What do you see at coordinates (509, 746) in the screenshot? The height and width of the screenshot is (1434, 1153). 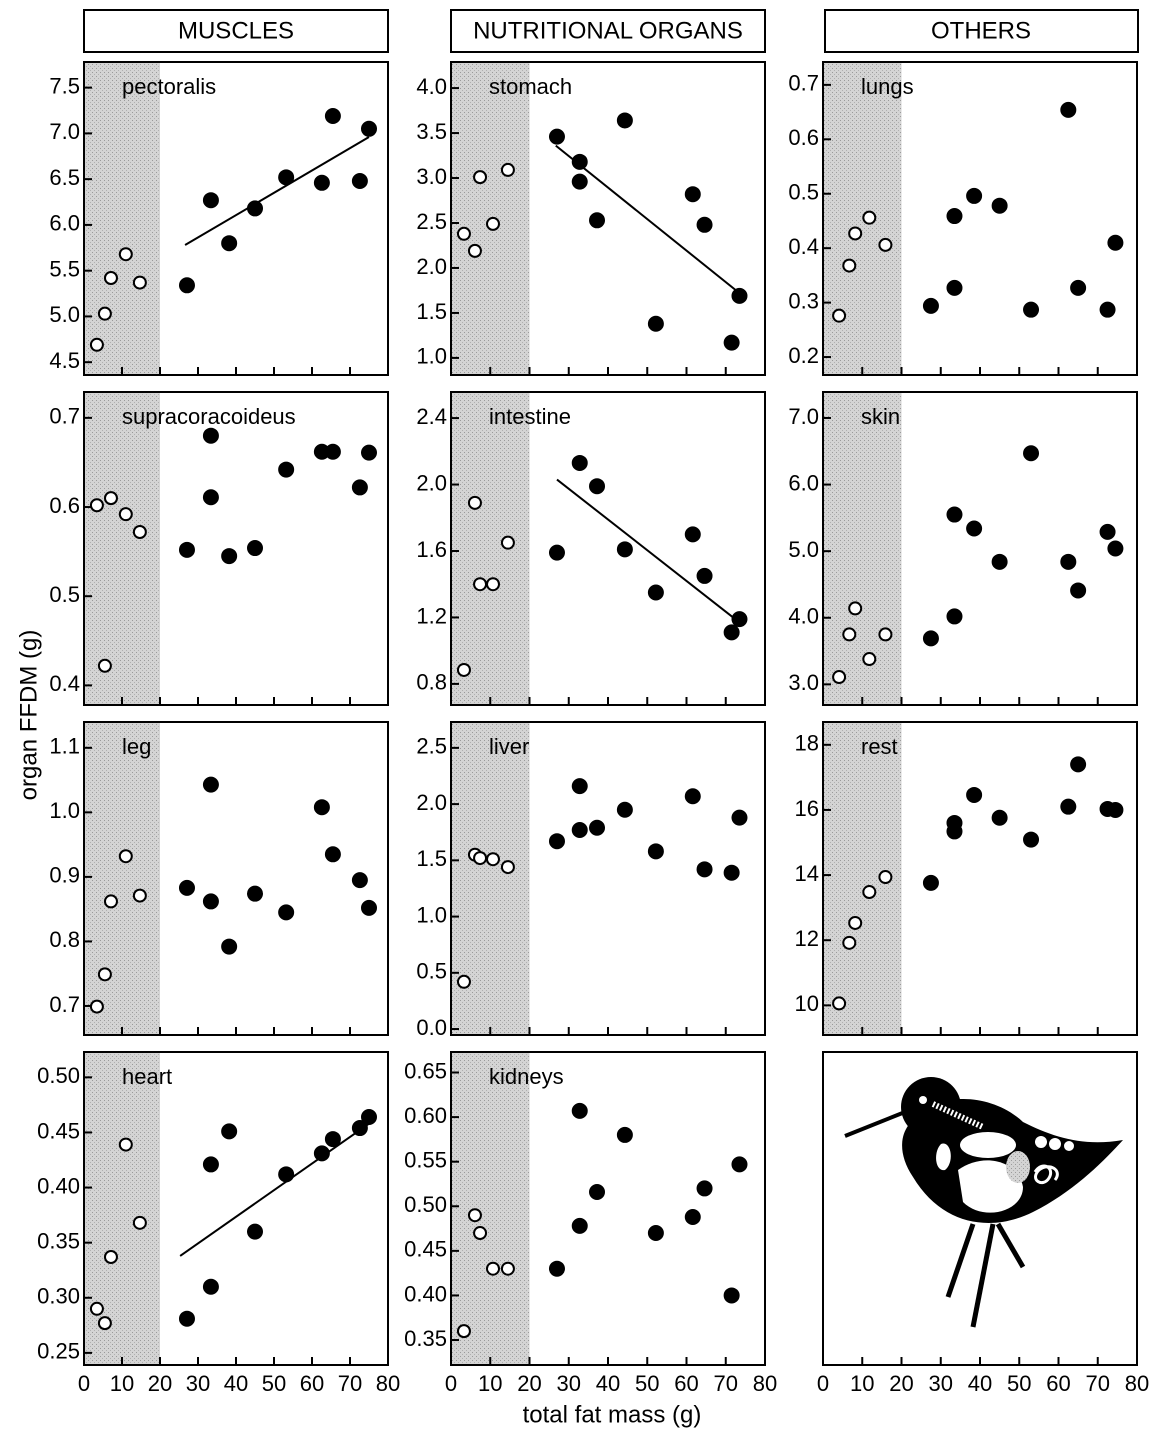 I see `panel-label: liver` at bounding box center [509, 746].